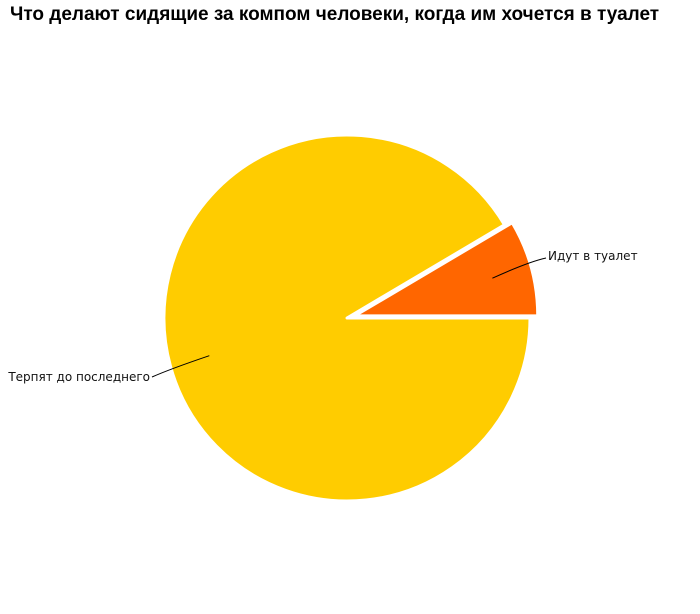  What do you see at coordinates (78, 377) in the screenshot?
I see `slice-label-1: Терпят до последнего` at bounding box center [78, 377].